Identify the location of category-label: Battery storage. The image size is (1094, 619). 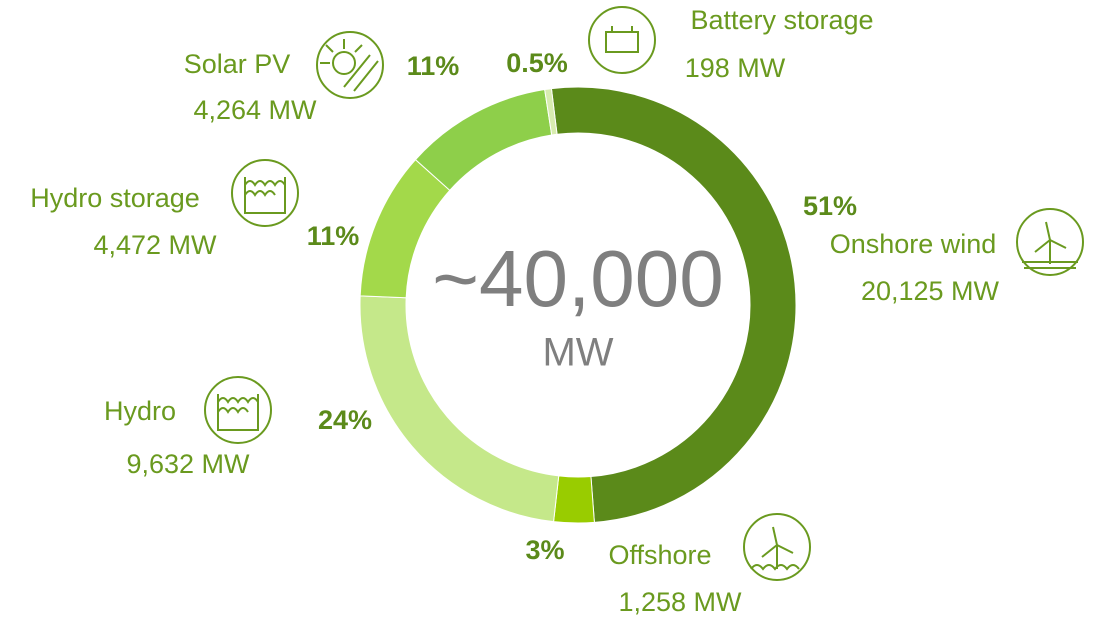
(781, 20).